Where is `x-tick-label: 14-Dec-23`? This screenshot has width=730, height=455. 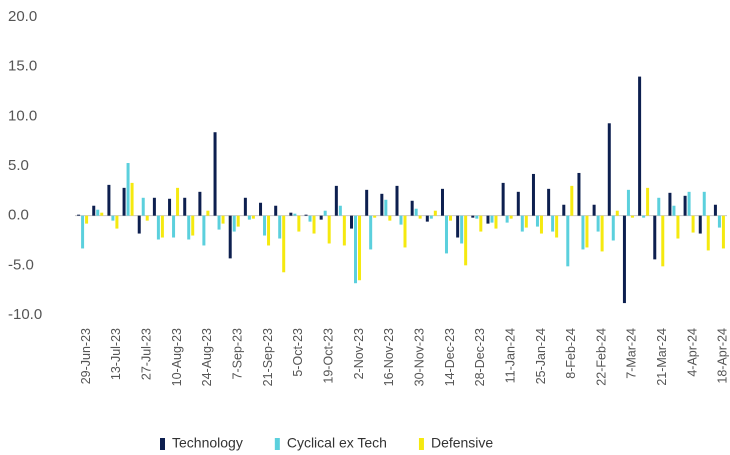
x-tick-label: 14-Dec-23 is located at coordinates (450, 357).